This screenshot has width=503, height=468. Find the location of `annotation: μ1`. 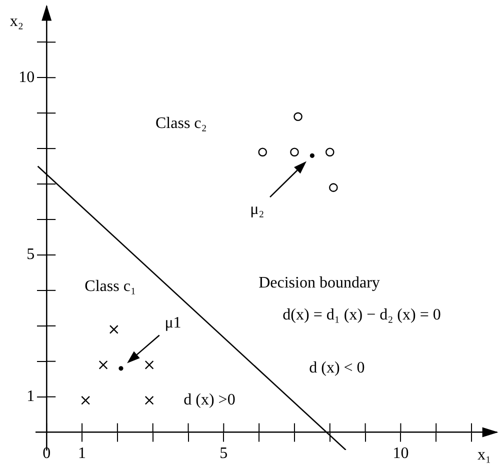

annotation: μ1 is located at coordinates (173, 323).